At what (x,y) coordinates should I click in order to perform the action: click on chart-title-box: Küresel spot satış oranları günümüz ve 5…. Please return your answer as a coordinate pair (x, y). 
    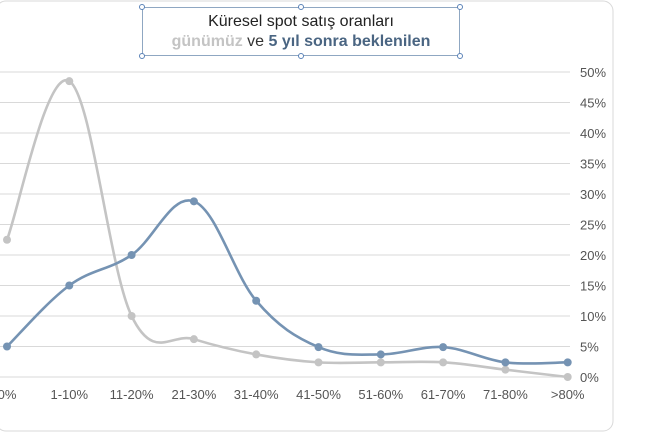
    Looking at the image, I should click on (301, 31).